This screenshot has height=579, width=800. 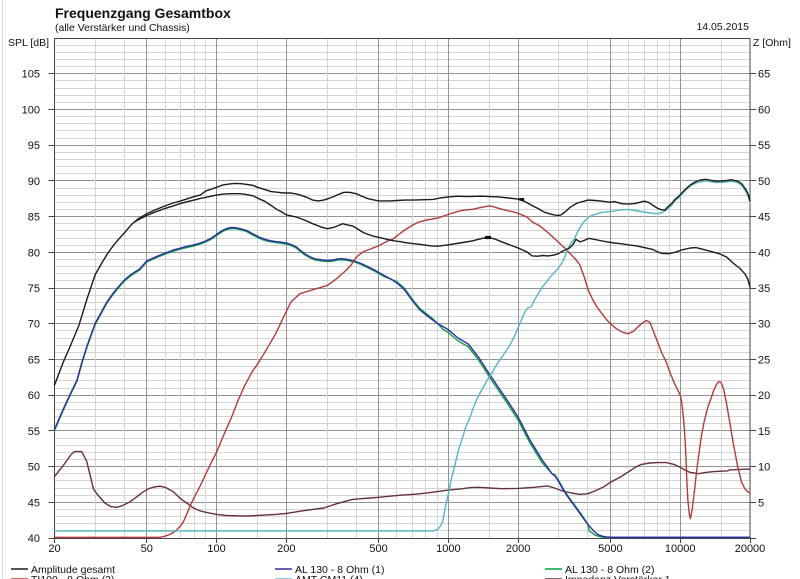 What do you see at coordinates (764, 325) in the screenshot?
I see `svg-text: 30` at bounding box center [764, 325].